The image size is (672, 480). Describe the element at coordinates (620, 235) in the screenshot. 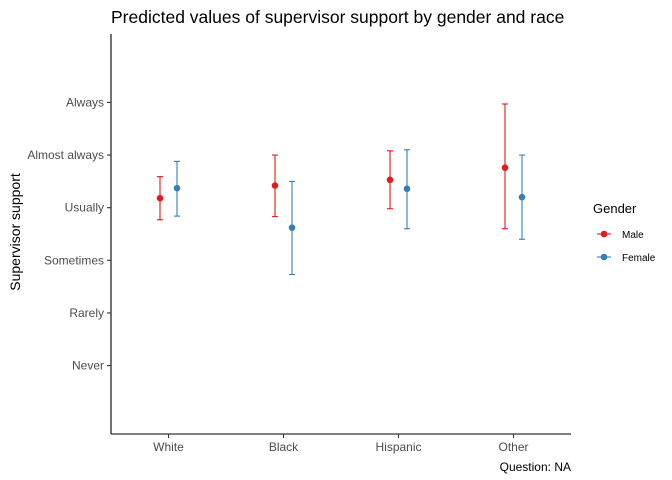

I see `legend-item-male: Male` at that location.